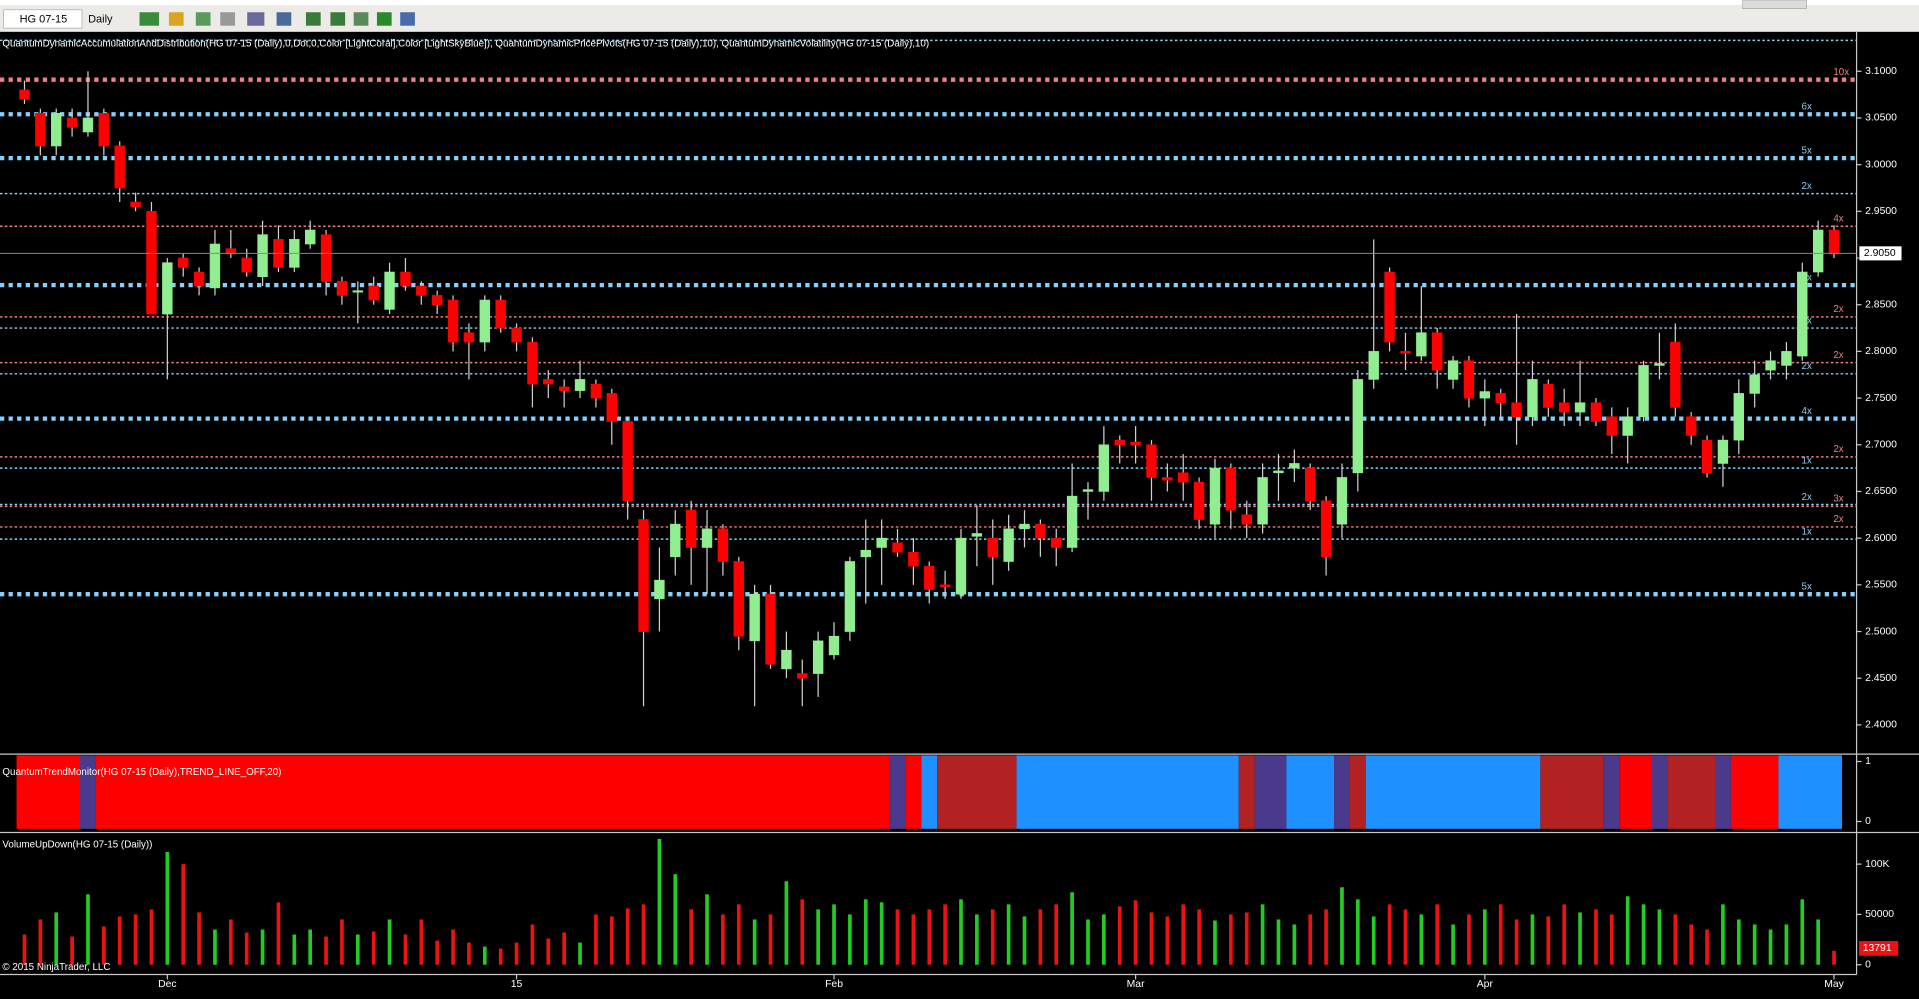 Image resolution: width=1919 pixels, height=999 pixels. Describe the element at coordinates (1807, 150) in the screenshot. I see `level-label: 5x` at that location.